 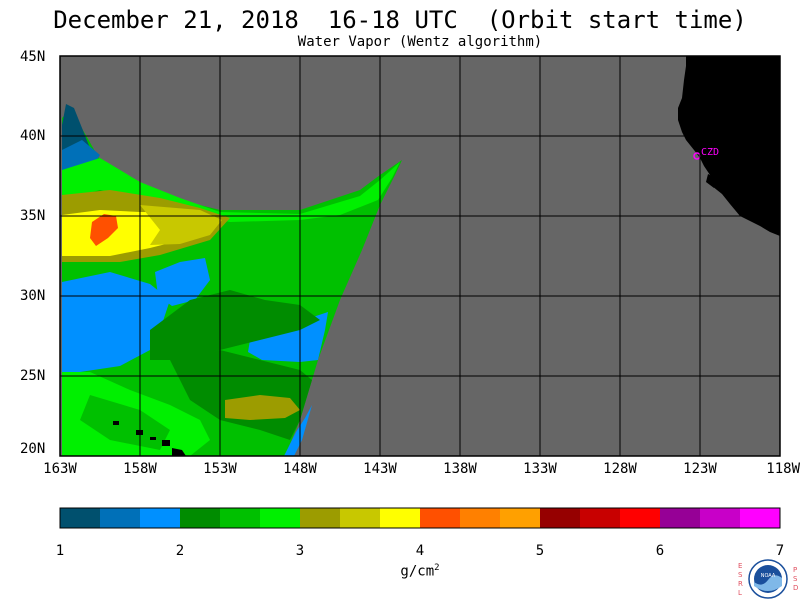 I want to click on lon-label-163w: 163W, so click(x=60, y=469).